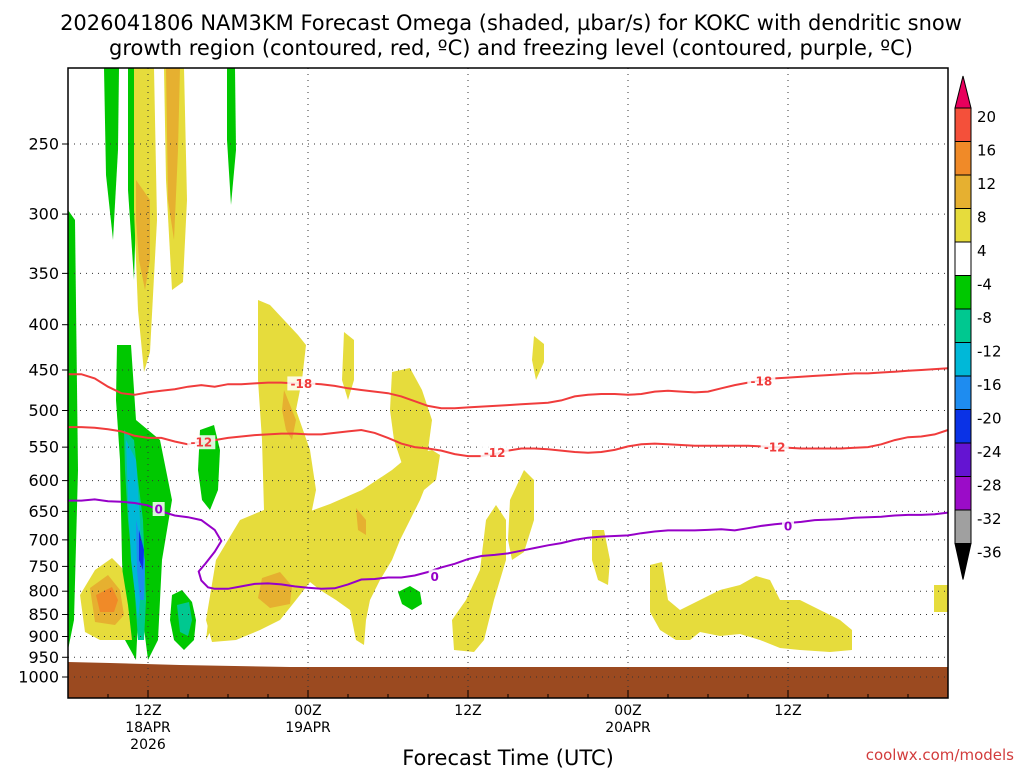 The height and width of the screenshot is (768, 1024). What do you see at coordinates (982, 251) in the screenshot?
I see `colorbar-label-4: 4` at bounding box center [982, 251].